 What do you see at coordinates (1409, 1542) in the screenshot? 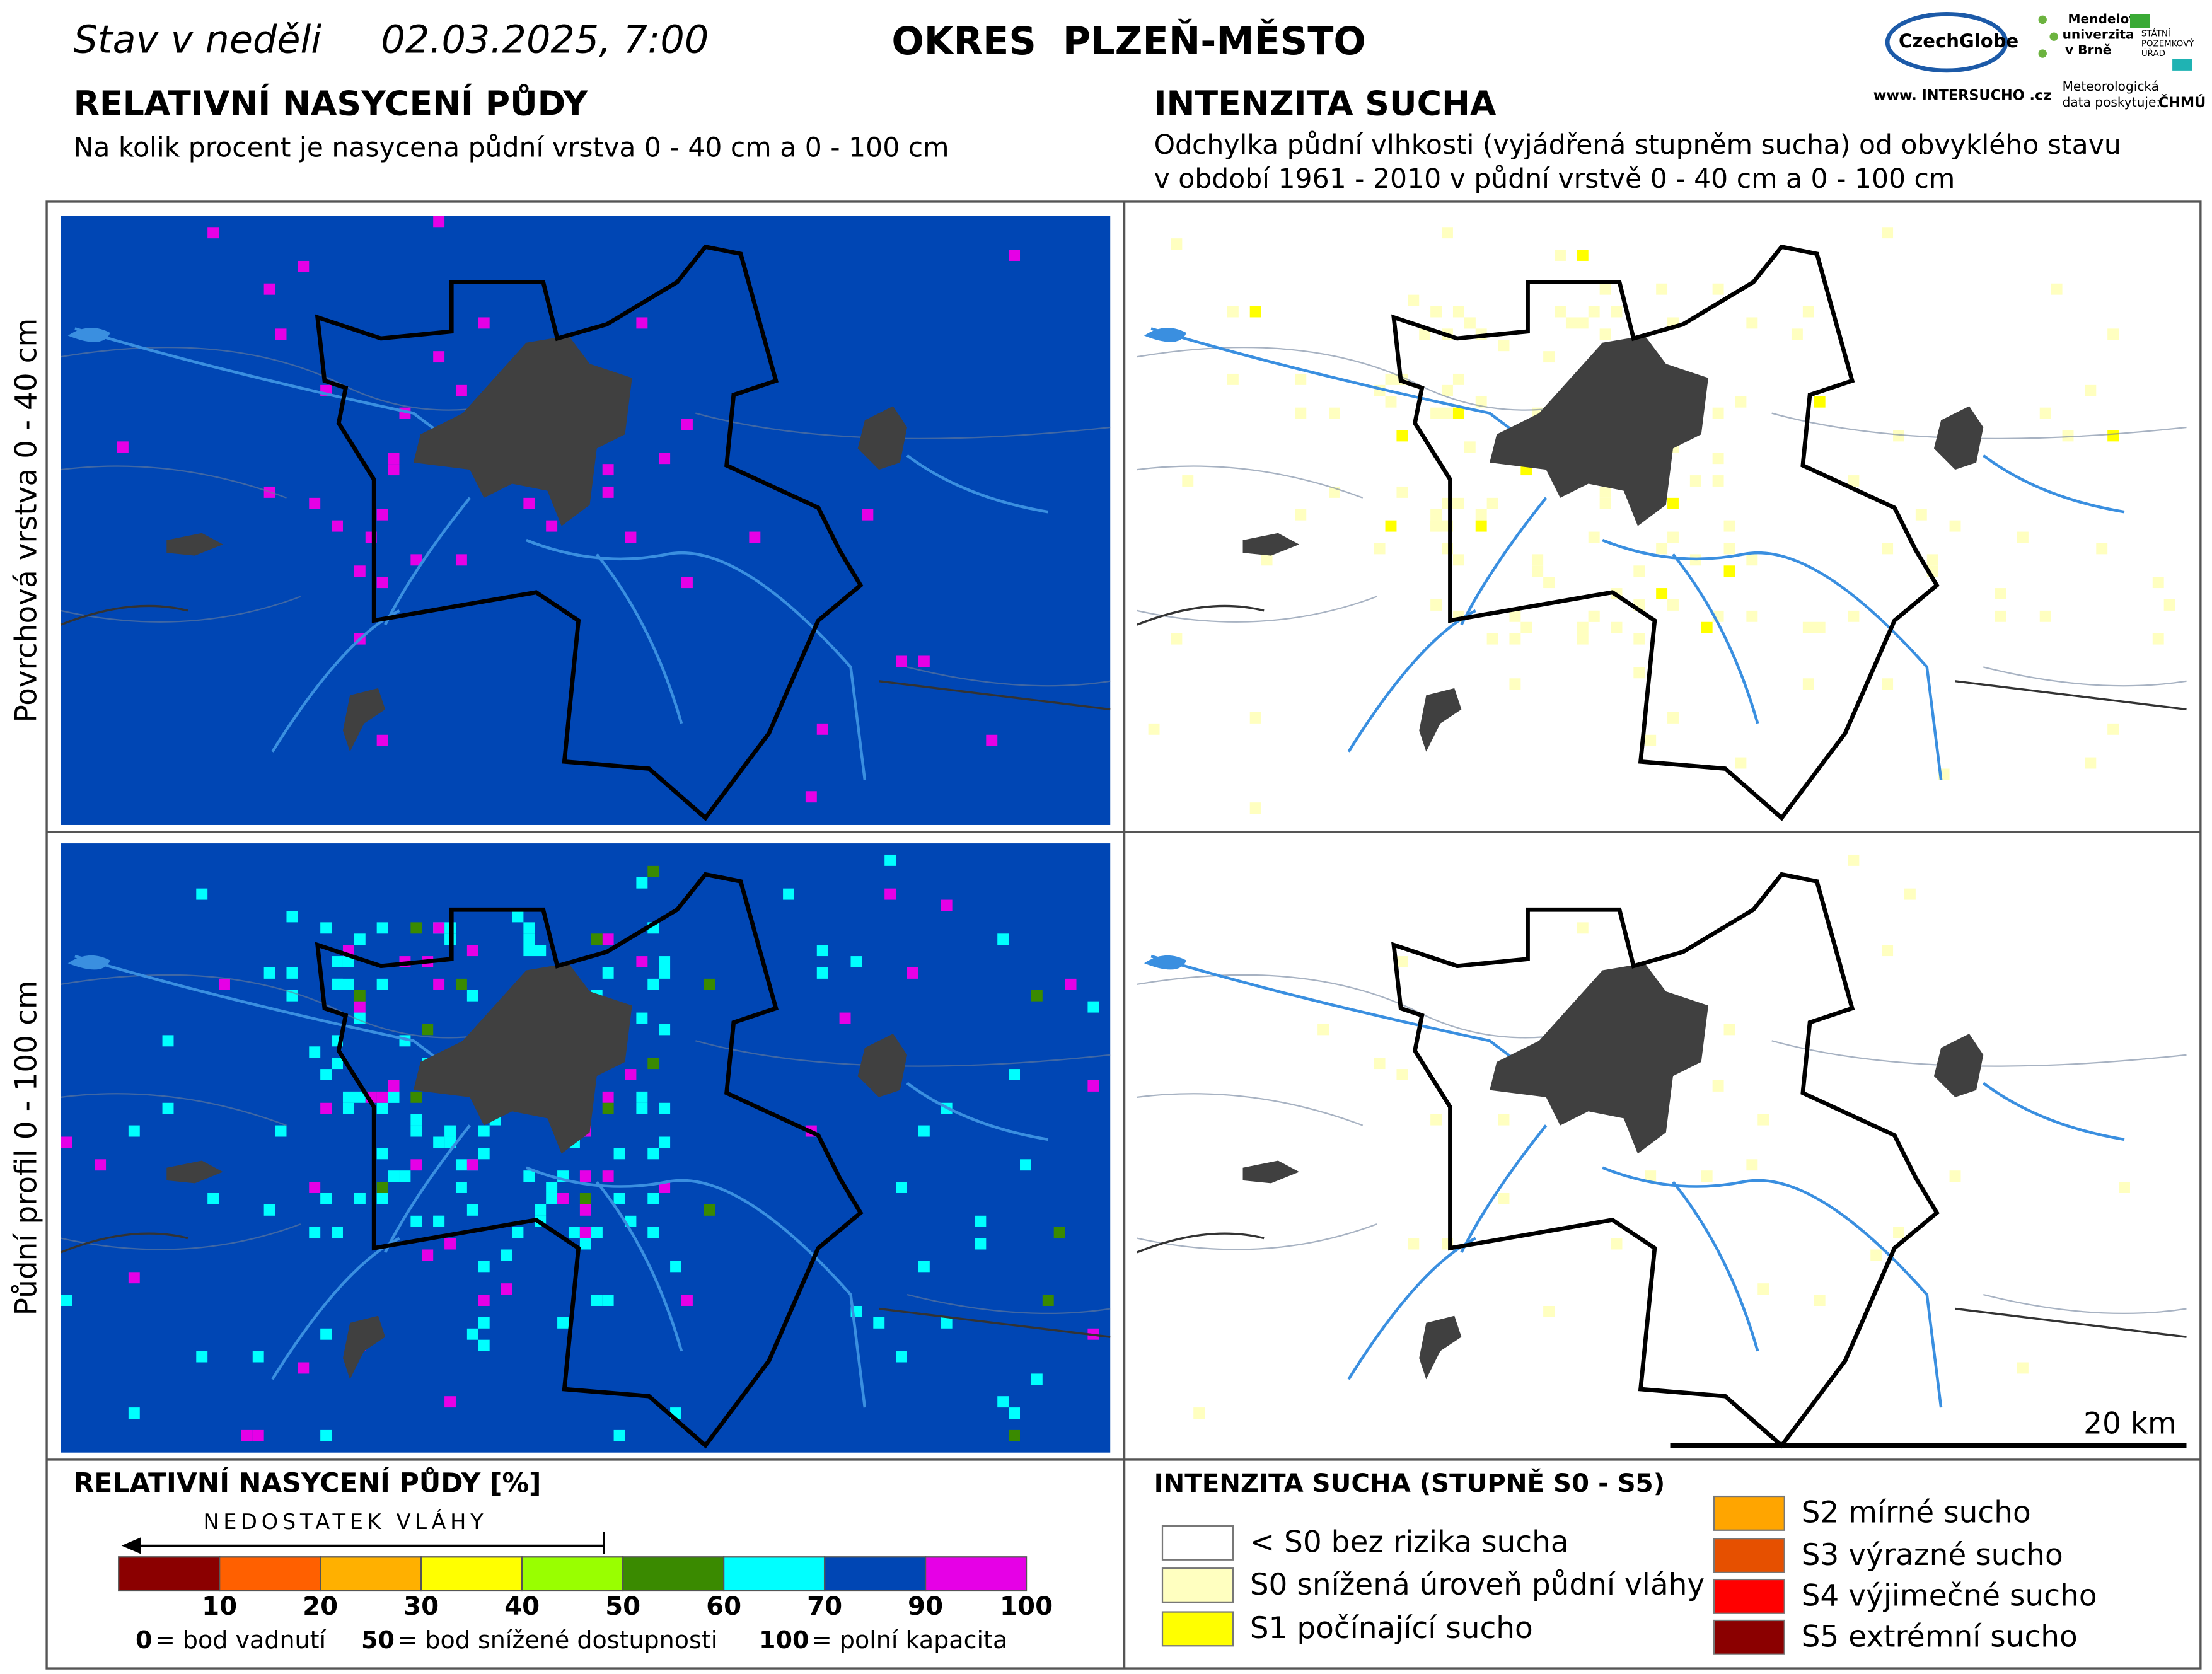
I see `legend-label: < S0 bez rizika sucha` at bounding box center [1409, 1542].